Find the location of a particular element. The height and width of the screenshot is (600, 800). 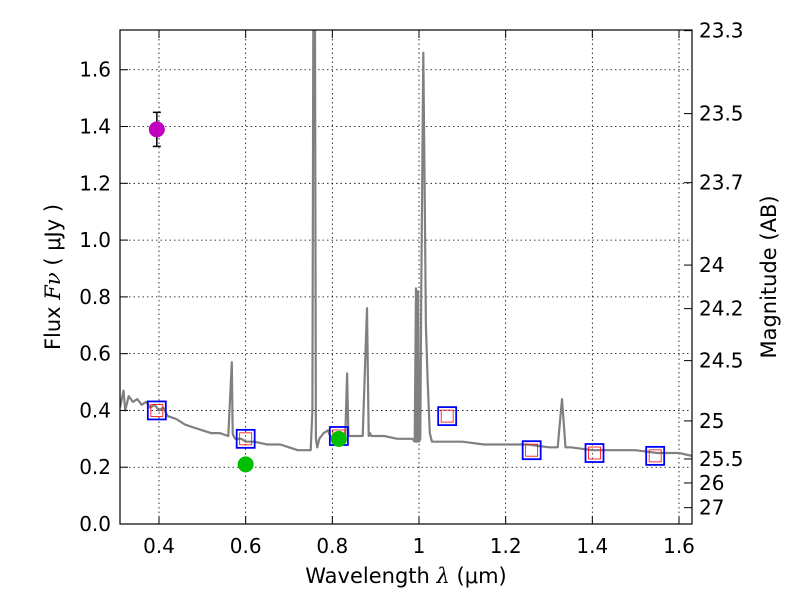

y-tick-label: 0.0 is located at coordinates (95, 524).